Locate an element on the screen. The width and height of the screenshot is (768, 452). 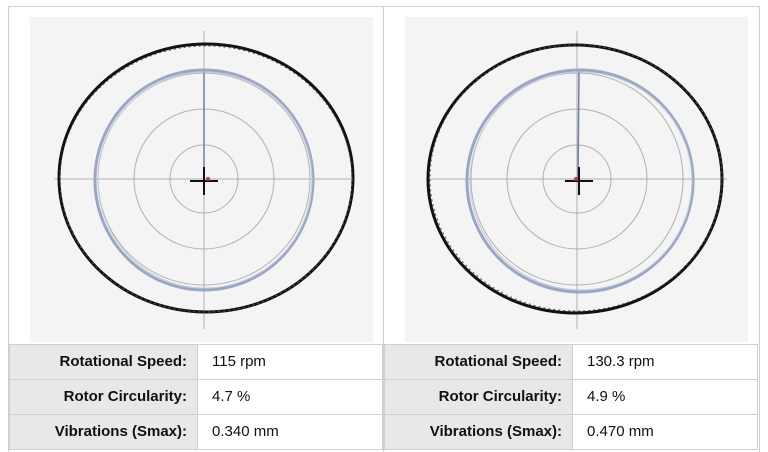
stat-row-rotational-speed: Rotational Speed: 115 rpm is located at coordinates (196, 362).